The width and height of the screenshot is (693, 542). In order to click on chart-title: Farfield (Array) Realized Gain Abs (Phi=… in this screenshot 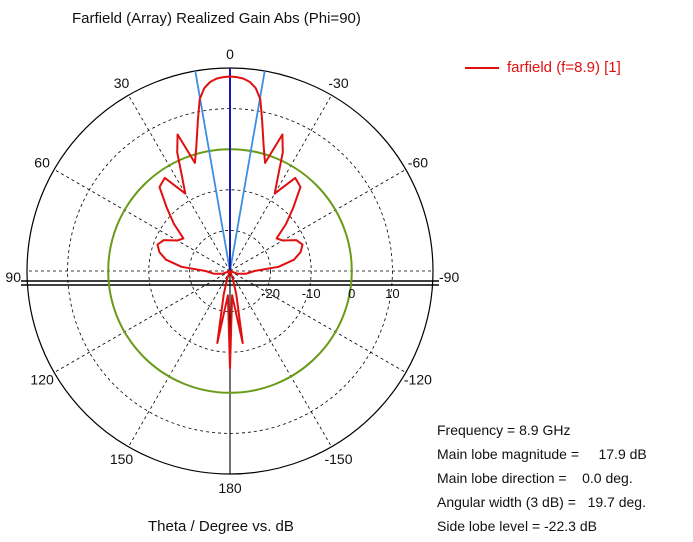, I will do `click(216, 18)`.